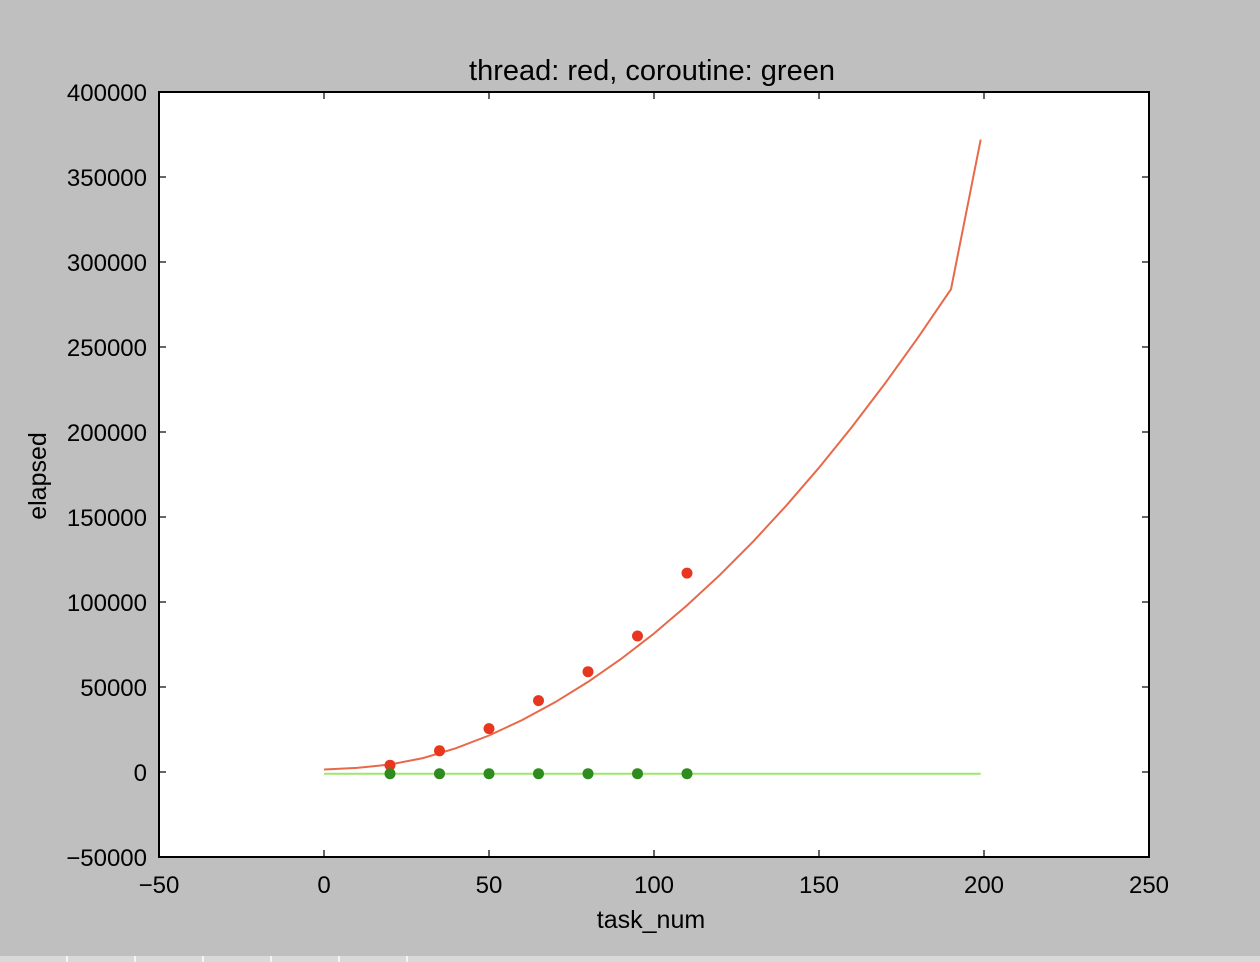 This screenshot has height=962, width=1260. I want to click on series-points, so click(538, 673).